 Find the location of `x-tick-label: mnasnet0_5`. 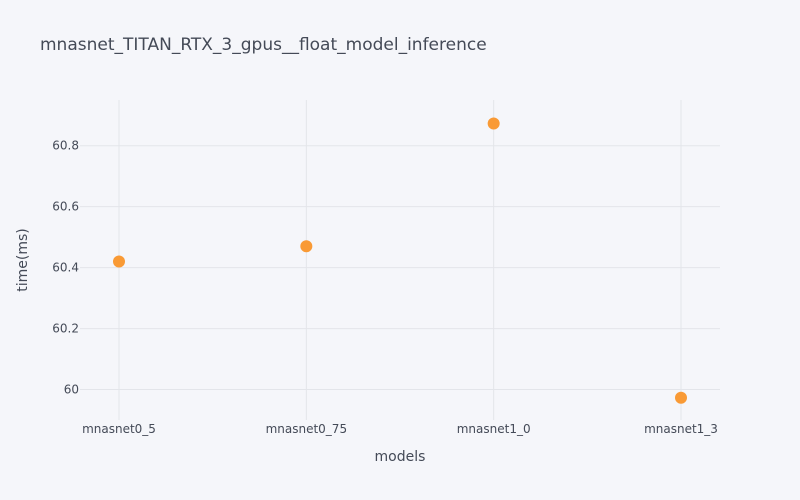

x-tick-label: mnasnet0_5 is located at coordinates (119, 429).